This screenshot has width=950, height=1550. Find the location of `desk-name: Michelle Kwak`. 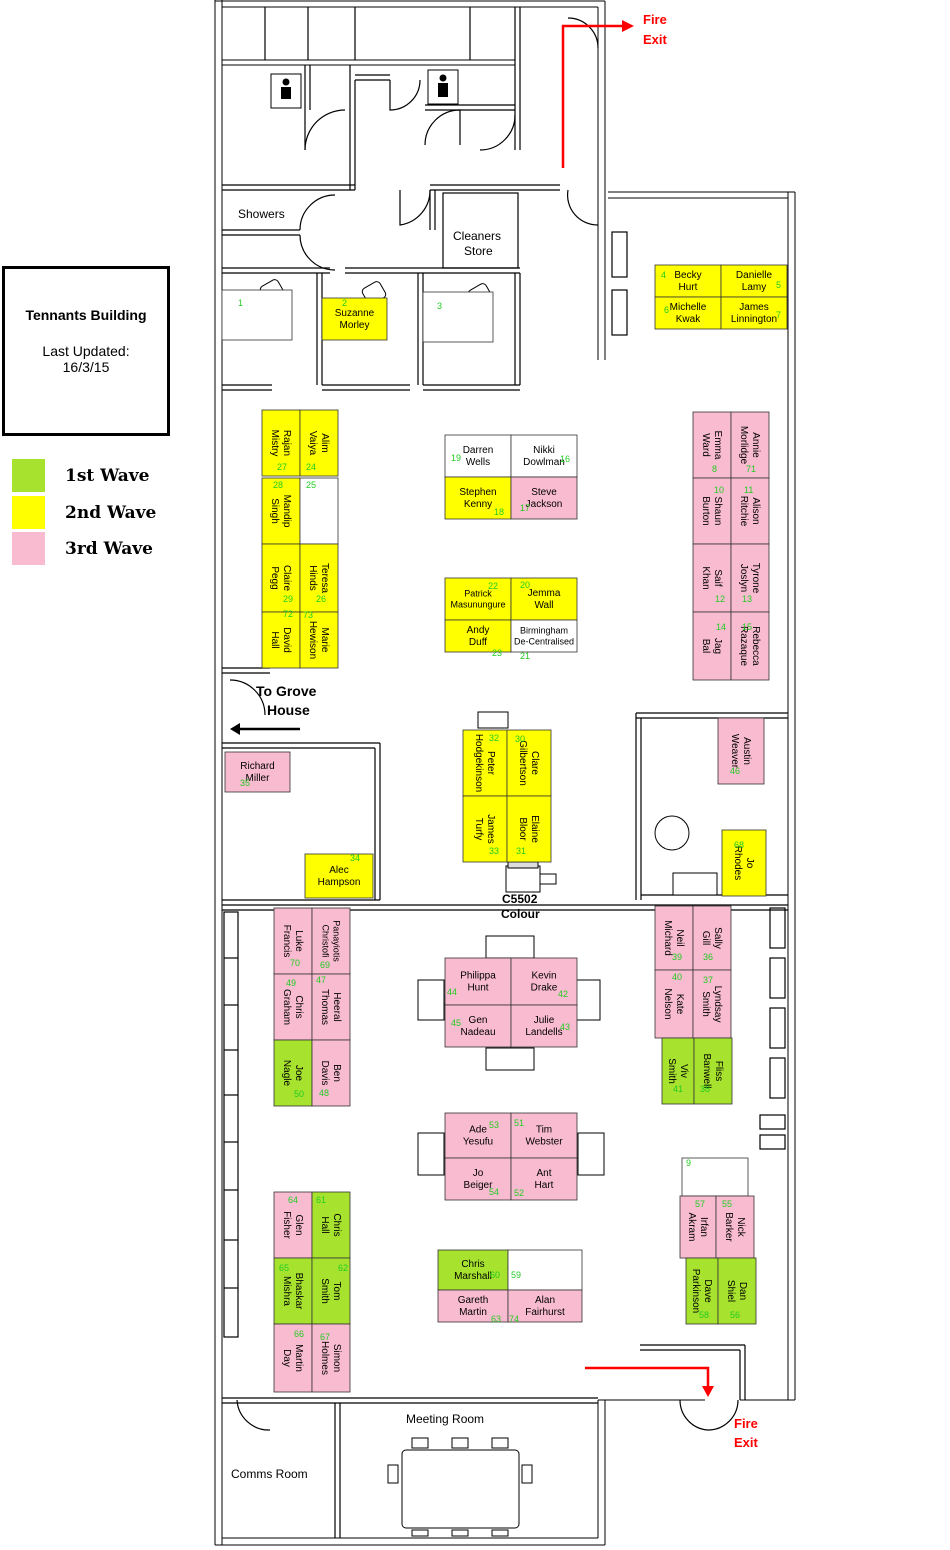

desk-name: Michelle Kwak is located at coordinates (688, 313).